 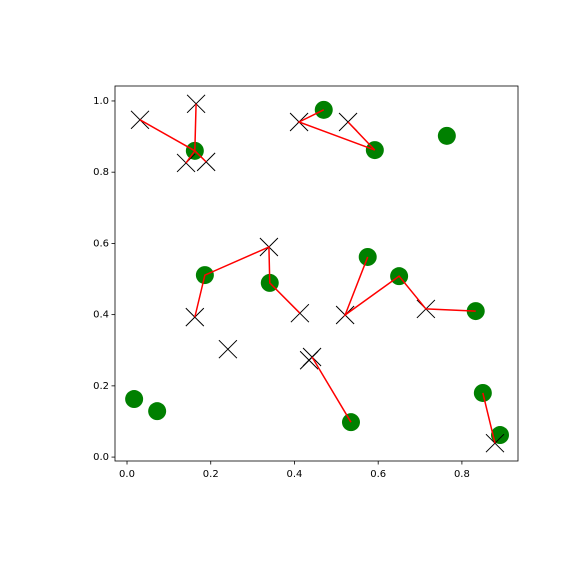 I want to click on x-tick-label: 0.4, so click(x=295, y=474).